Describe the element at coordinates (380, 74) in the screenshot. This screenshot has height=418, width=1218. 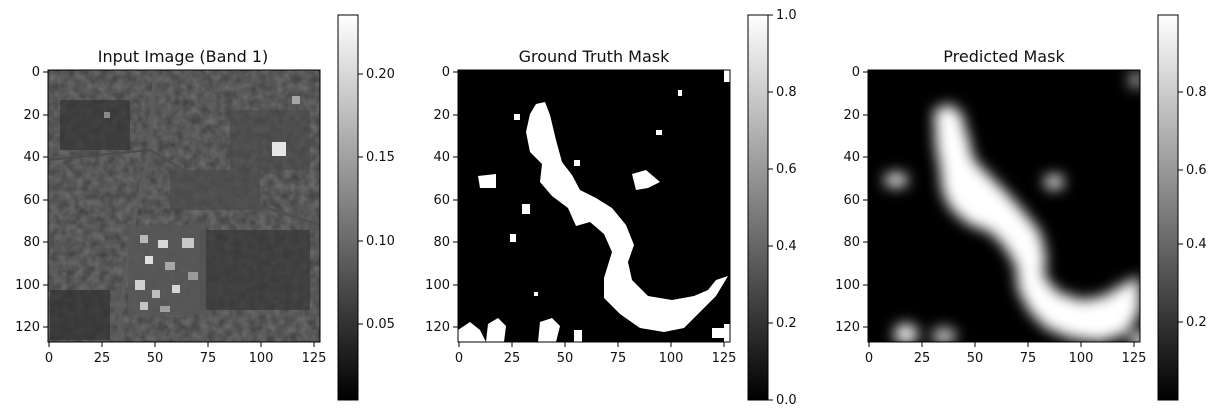
I see `colorbar-tick-label: 0.20` at that location.